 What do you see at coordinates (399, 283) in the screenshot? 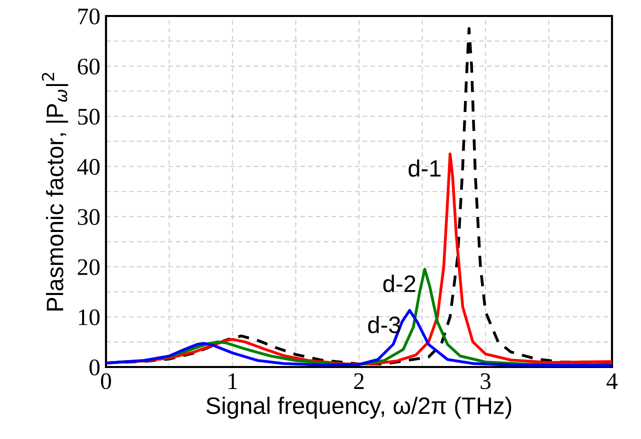
I see `annotation: d-2` at bounding box center [399, 283].